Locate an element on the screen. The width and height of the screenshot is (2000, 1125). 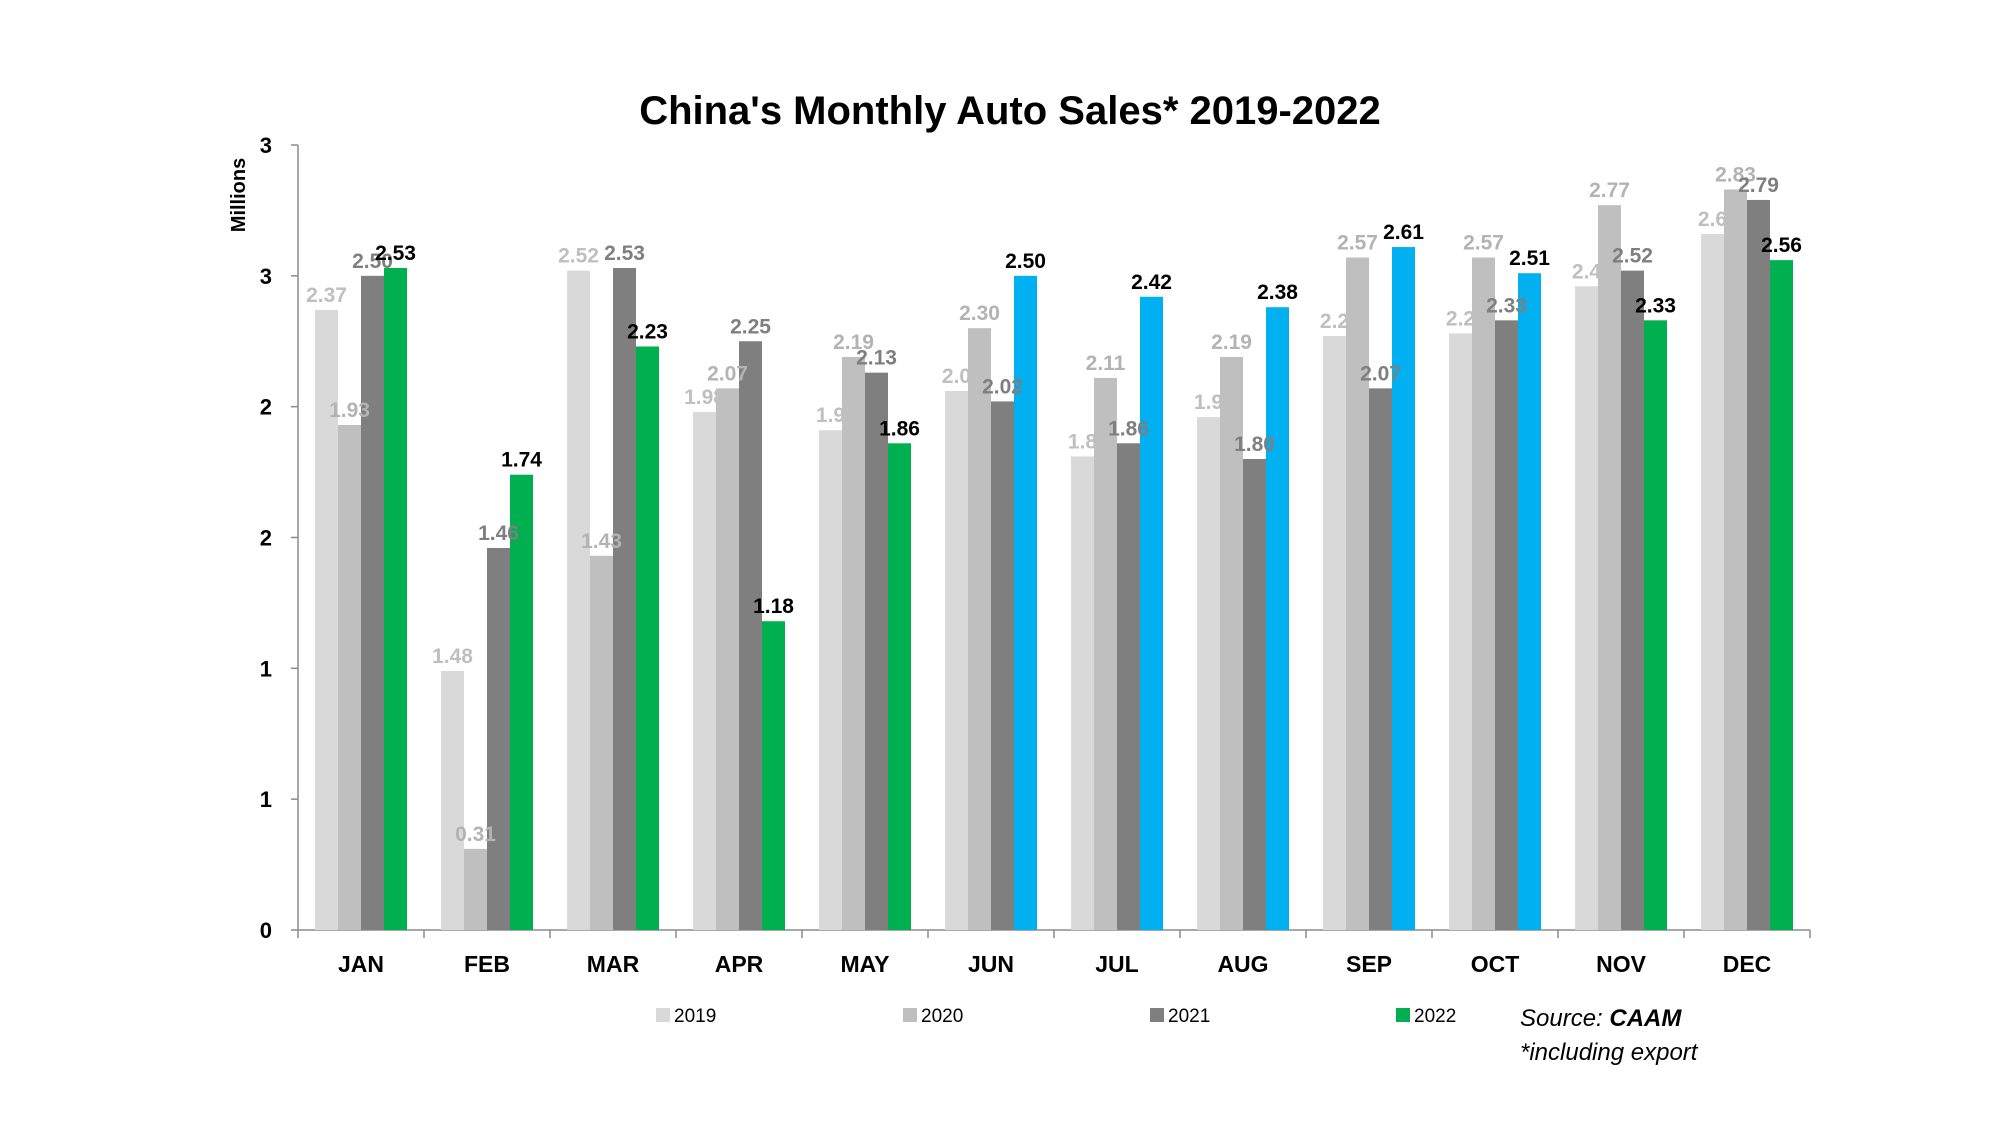
data-label-2019-oct: 2.2 is located at coordinates (1460, 318).